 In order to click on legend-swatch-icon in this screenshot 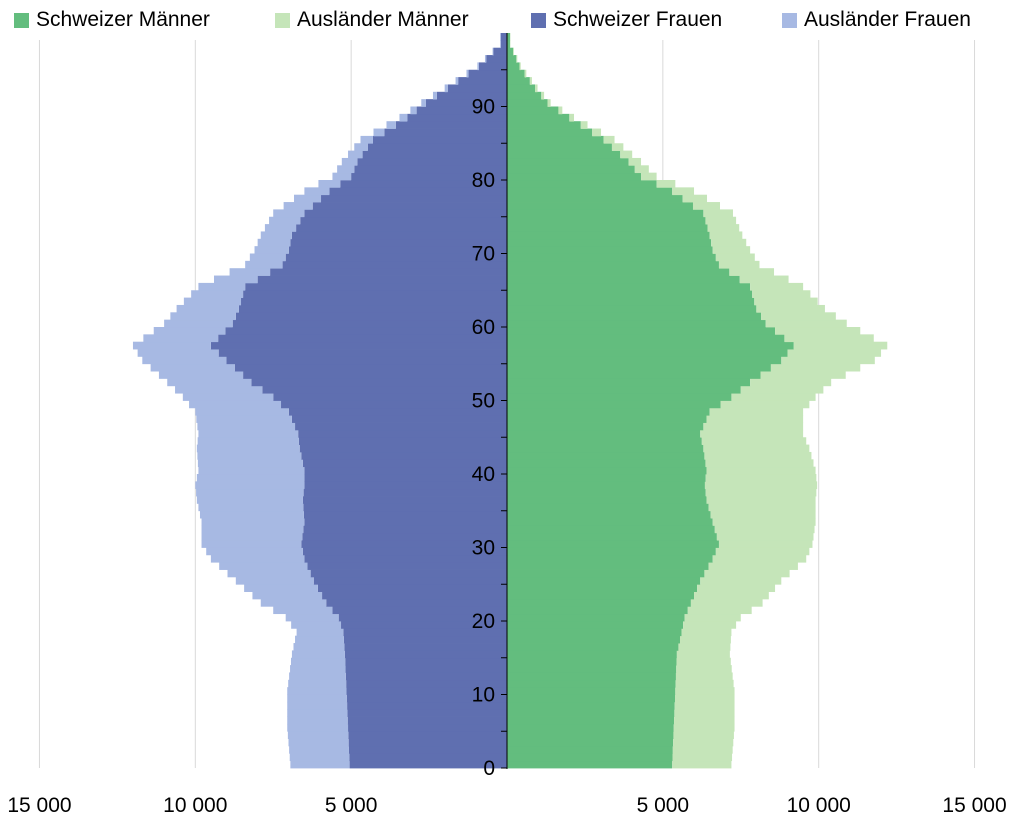, I will do `click(538, 20)`.